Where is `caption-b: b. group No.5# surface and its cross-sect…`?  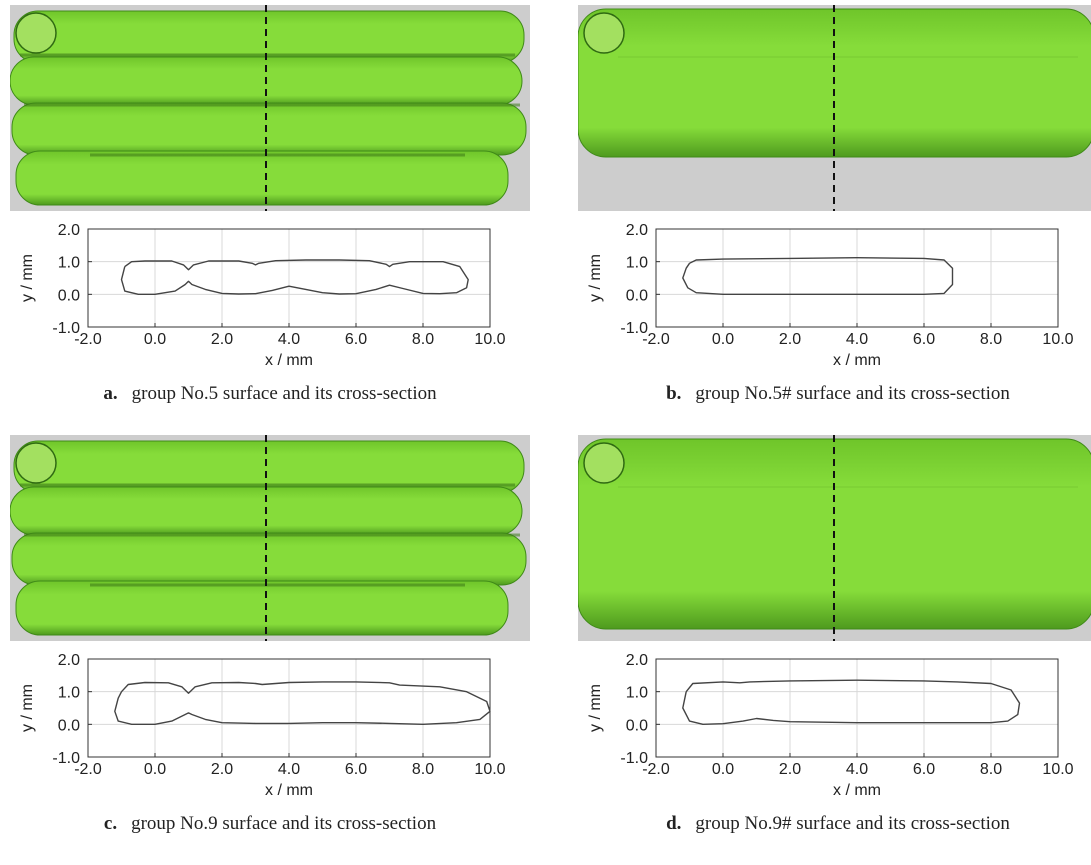
caption-b: b. group No.5# surface and its cross-sect… is located at coordinates (834, 394).